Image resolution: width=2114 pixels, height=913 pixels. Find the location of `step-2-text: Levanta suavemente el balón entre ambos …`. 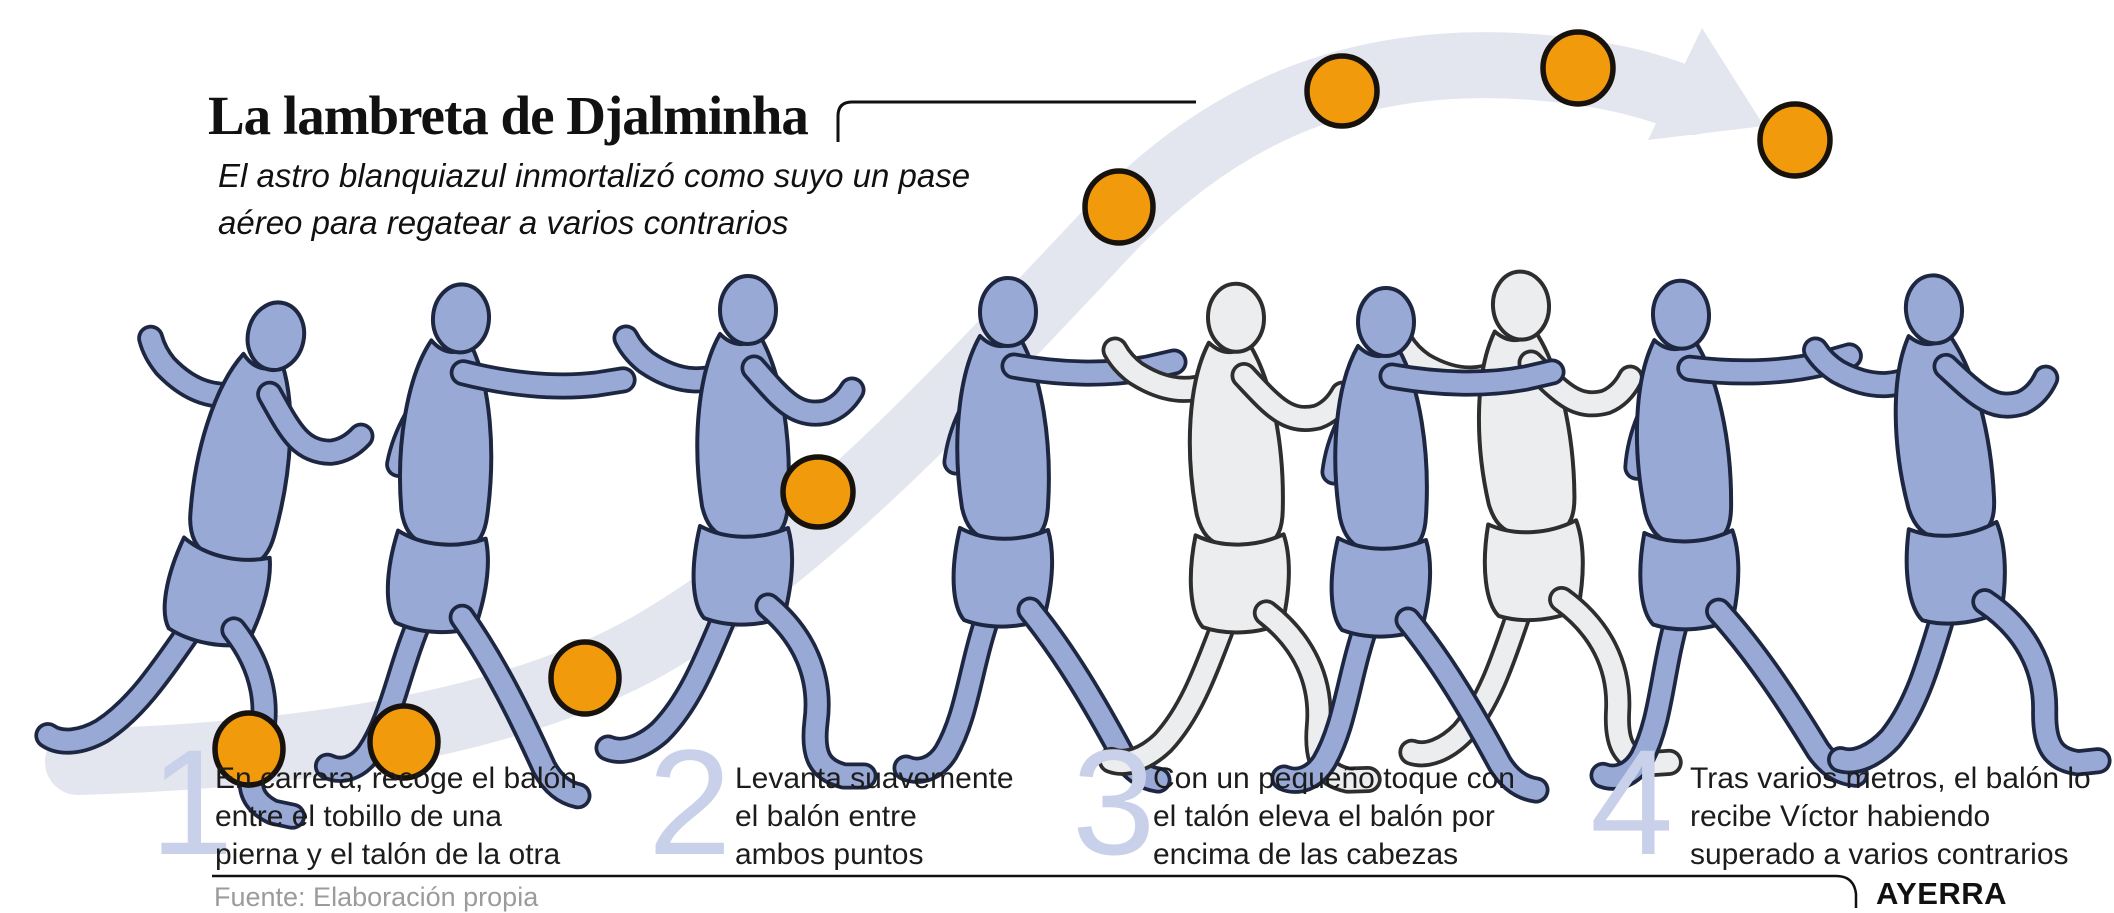

step-2-text: Levanta suavemente el balón entre ambos … is located at coordinates (874, 817).